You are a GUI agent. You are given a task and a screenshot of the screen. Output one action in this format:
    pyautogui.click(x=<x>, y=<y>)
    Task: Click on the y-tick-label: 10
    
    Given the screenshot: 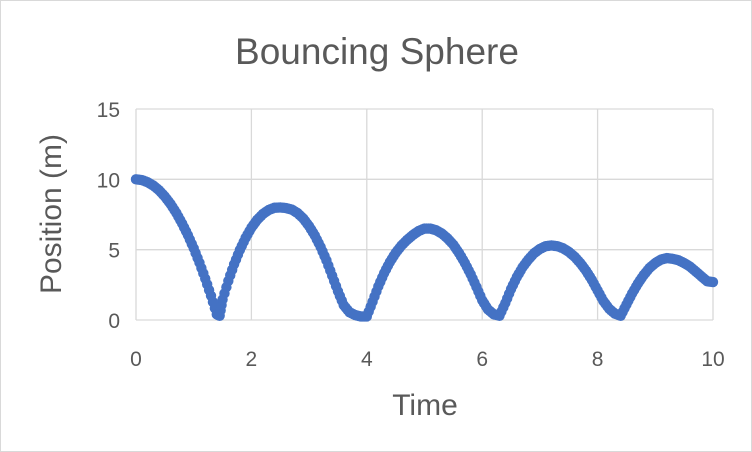 What is the action you would take?
    pyautogui.click(x=108, y=180)
    